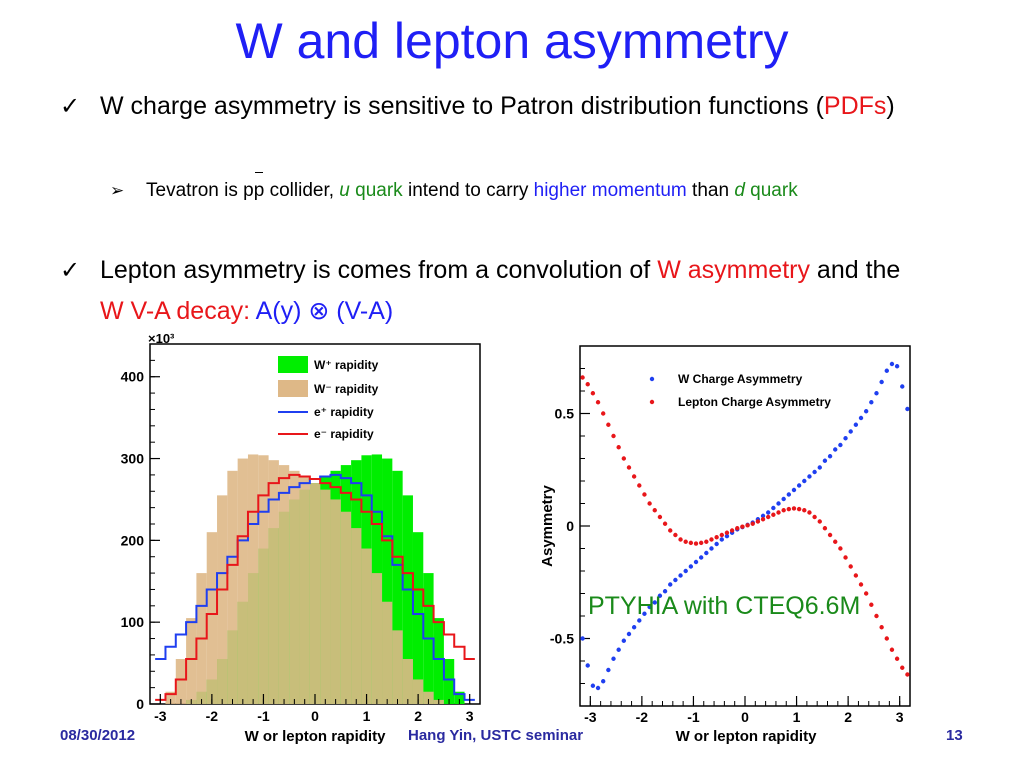 The image size is (1024, 768). What do you see at coordinates (900, 717) in the screenshot?
I see `x-tick-label: 3` at bounding box center [900, 717].